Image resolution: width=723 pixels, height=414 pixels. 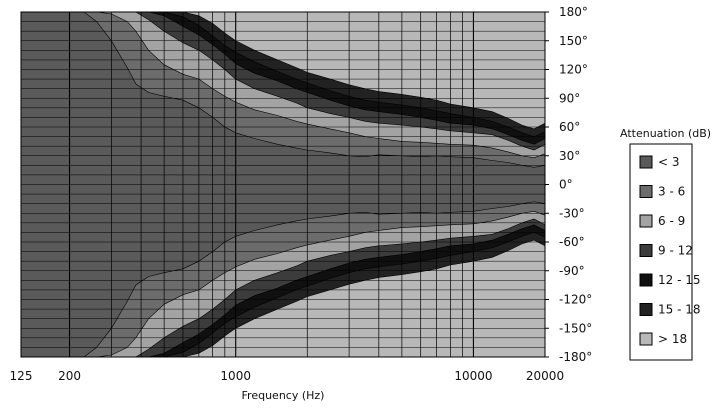 I want to click on y-tick-label: -30°, so click(x=572, y=213).